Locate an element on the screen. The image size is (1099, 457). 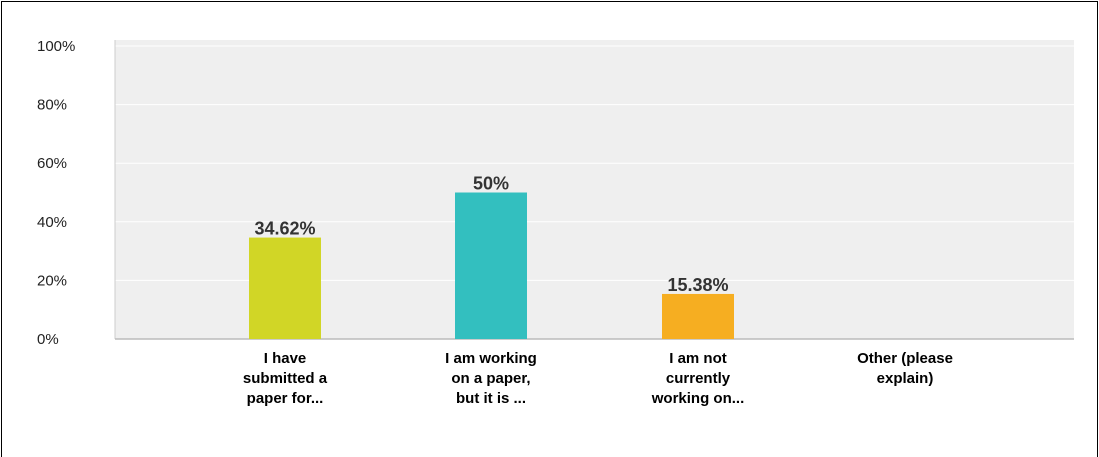
x-category-label-line: currently is located at coordinates (698, 378).